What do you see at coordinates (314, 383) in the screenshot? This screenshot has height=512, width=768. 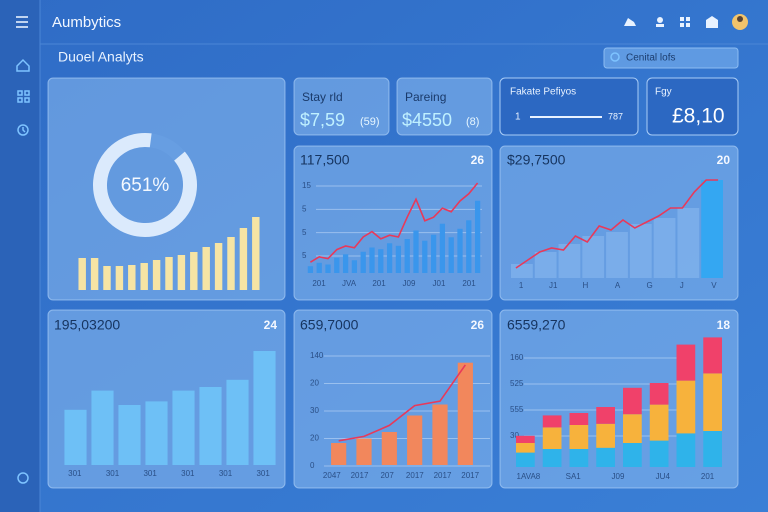 I see `y-label: 20` at bounding box center [314, 383].